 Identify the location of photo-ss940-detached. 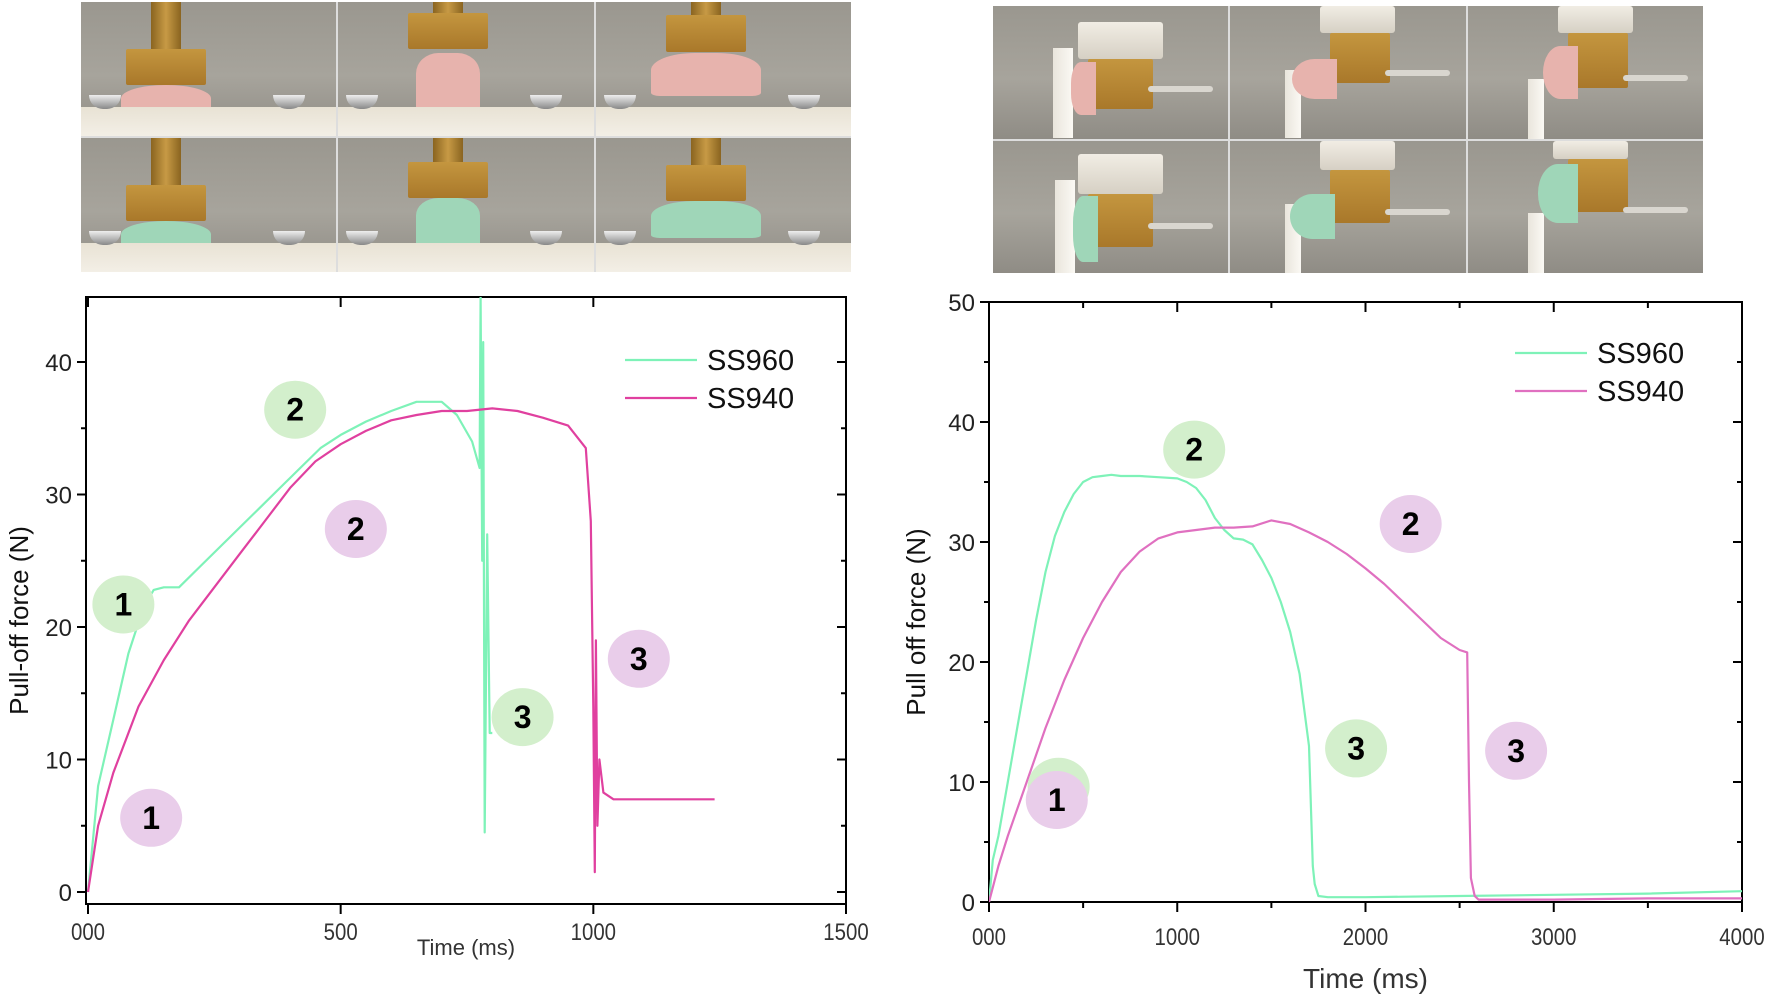
(723, 69).